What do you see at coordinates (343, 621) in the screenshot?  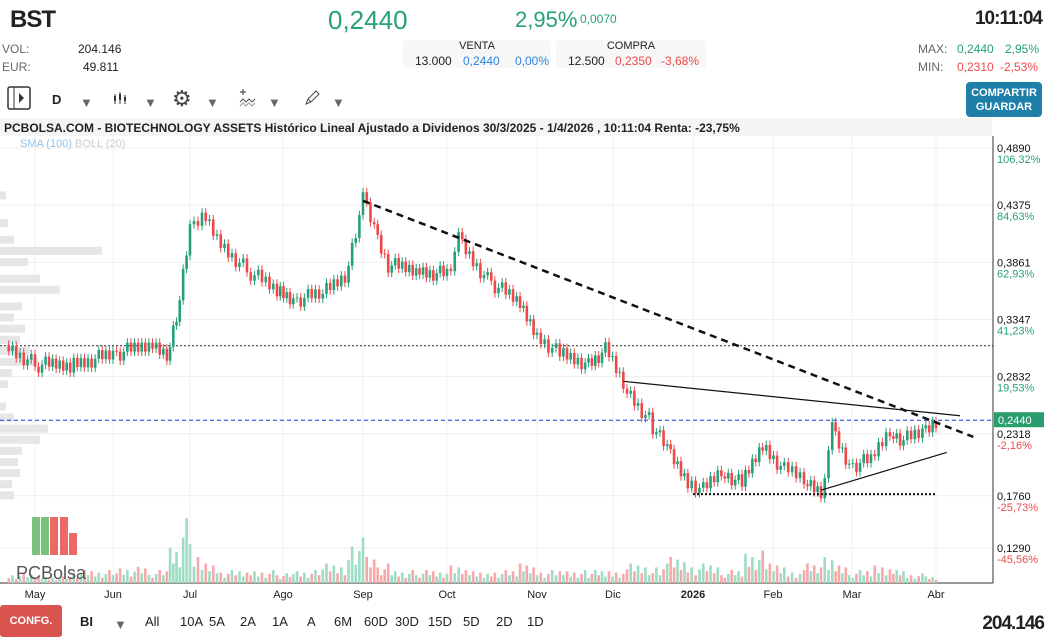 I see `range-6m: 6M` at bounding box center [343, 621].